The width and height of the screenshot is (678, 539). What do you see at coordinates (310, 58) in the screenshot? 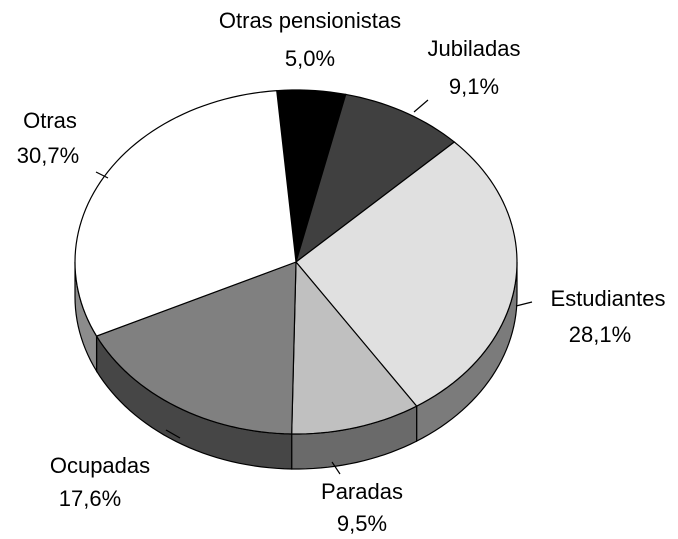
I see `value-label: 5,0%` at bounding box center [310, 58].